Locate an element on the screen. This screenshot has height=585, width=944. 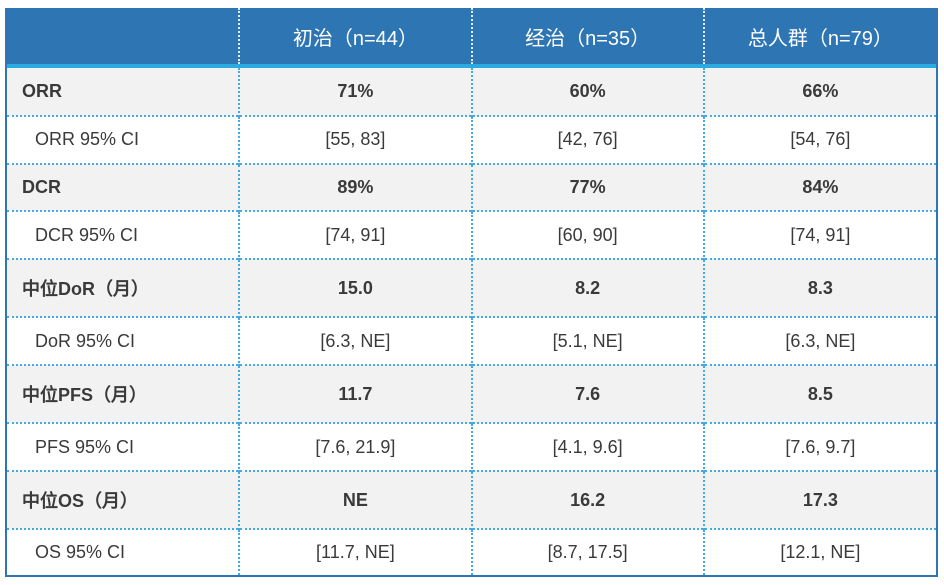
row-label: ORR is located at coordinates (123, 91).